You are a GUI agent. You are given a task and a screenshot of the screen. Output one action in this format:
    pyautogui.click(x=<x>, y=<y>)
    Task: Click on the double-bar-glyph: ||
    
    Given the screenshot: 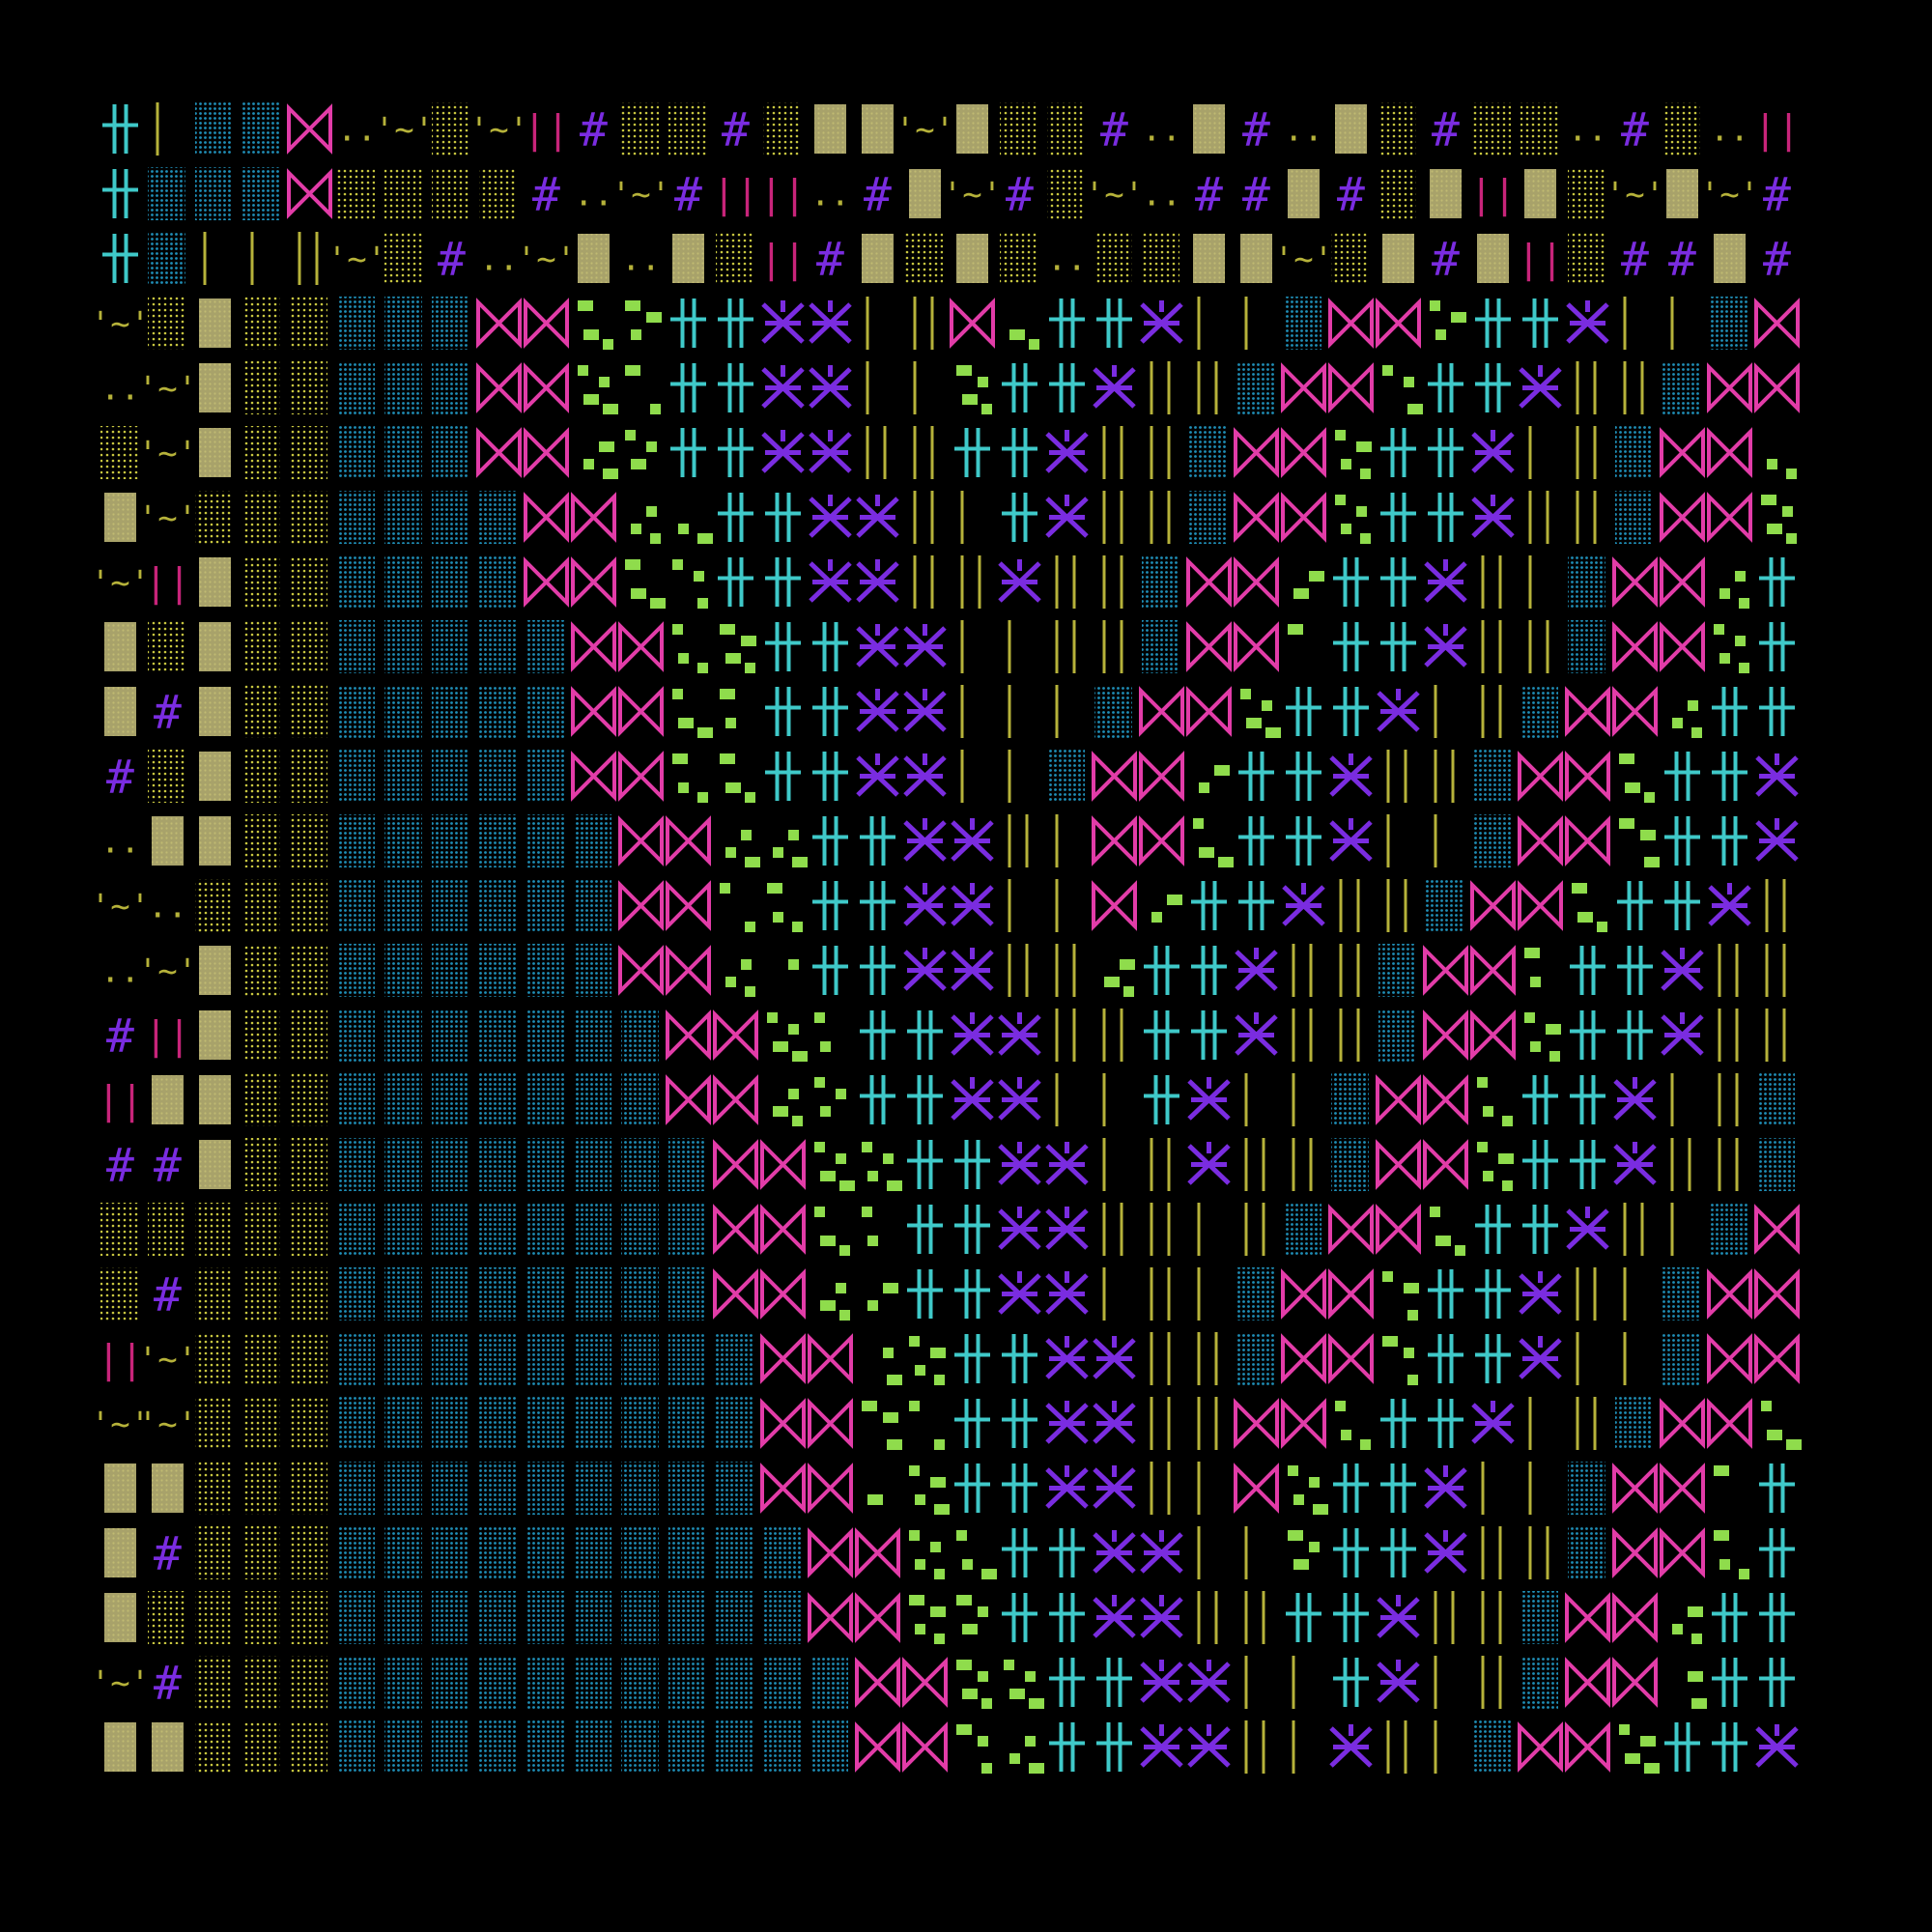 What is the action you would take?
    pyautogui.click(x=120, y=1101)
    